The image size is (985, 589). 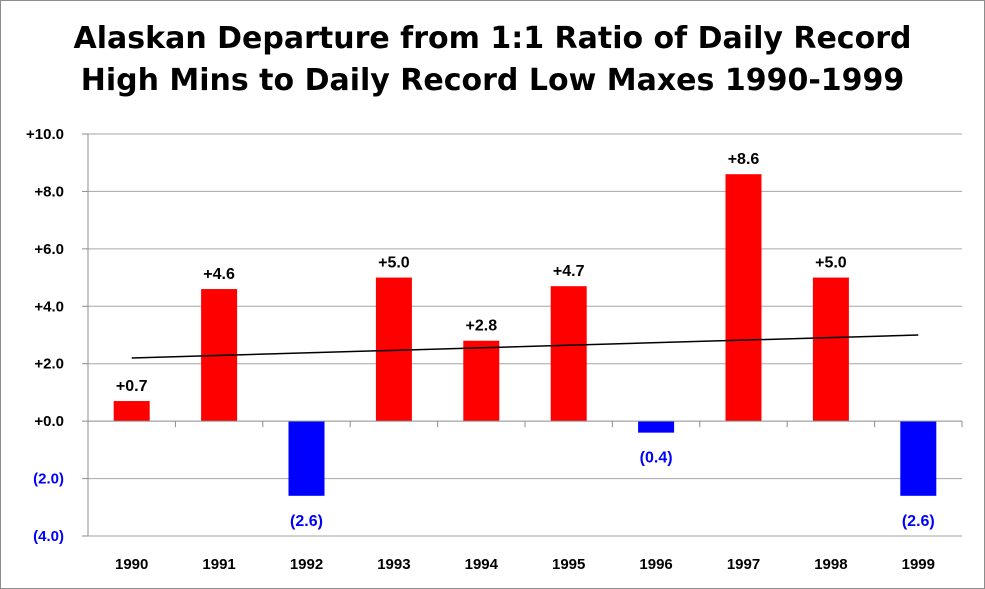 What do you see at coordinates (49, 191) in the screenshot?
I see `y-tick-label: +8.0` at bounding box center [49, 191].